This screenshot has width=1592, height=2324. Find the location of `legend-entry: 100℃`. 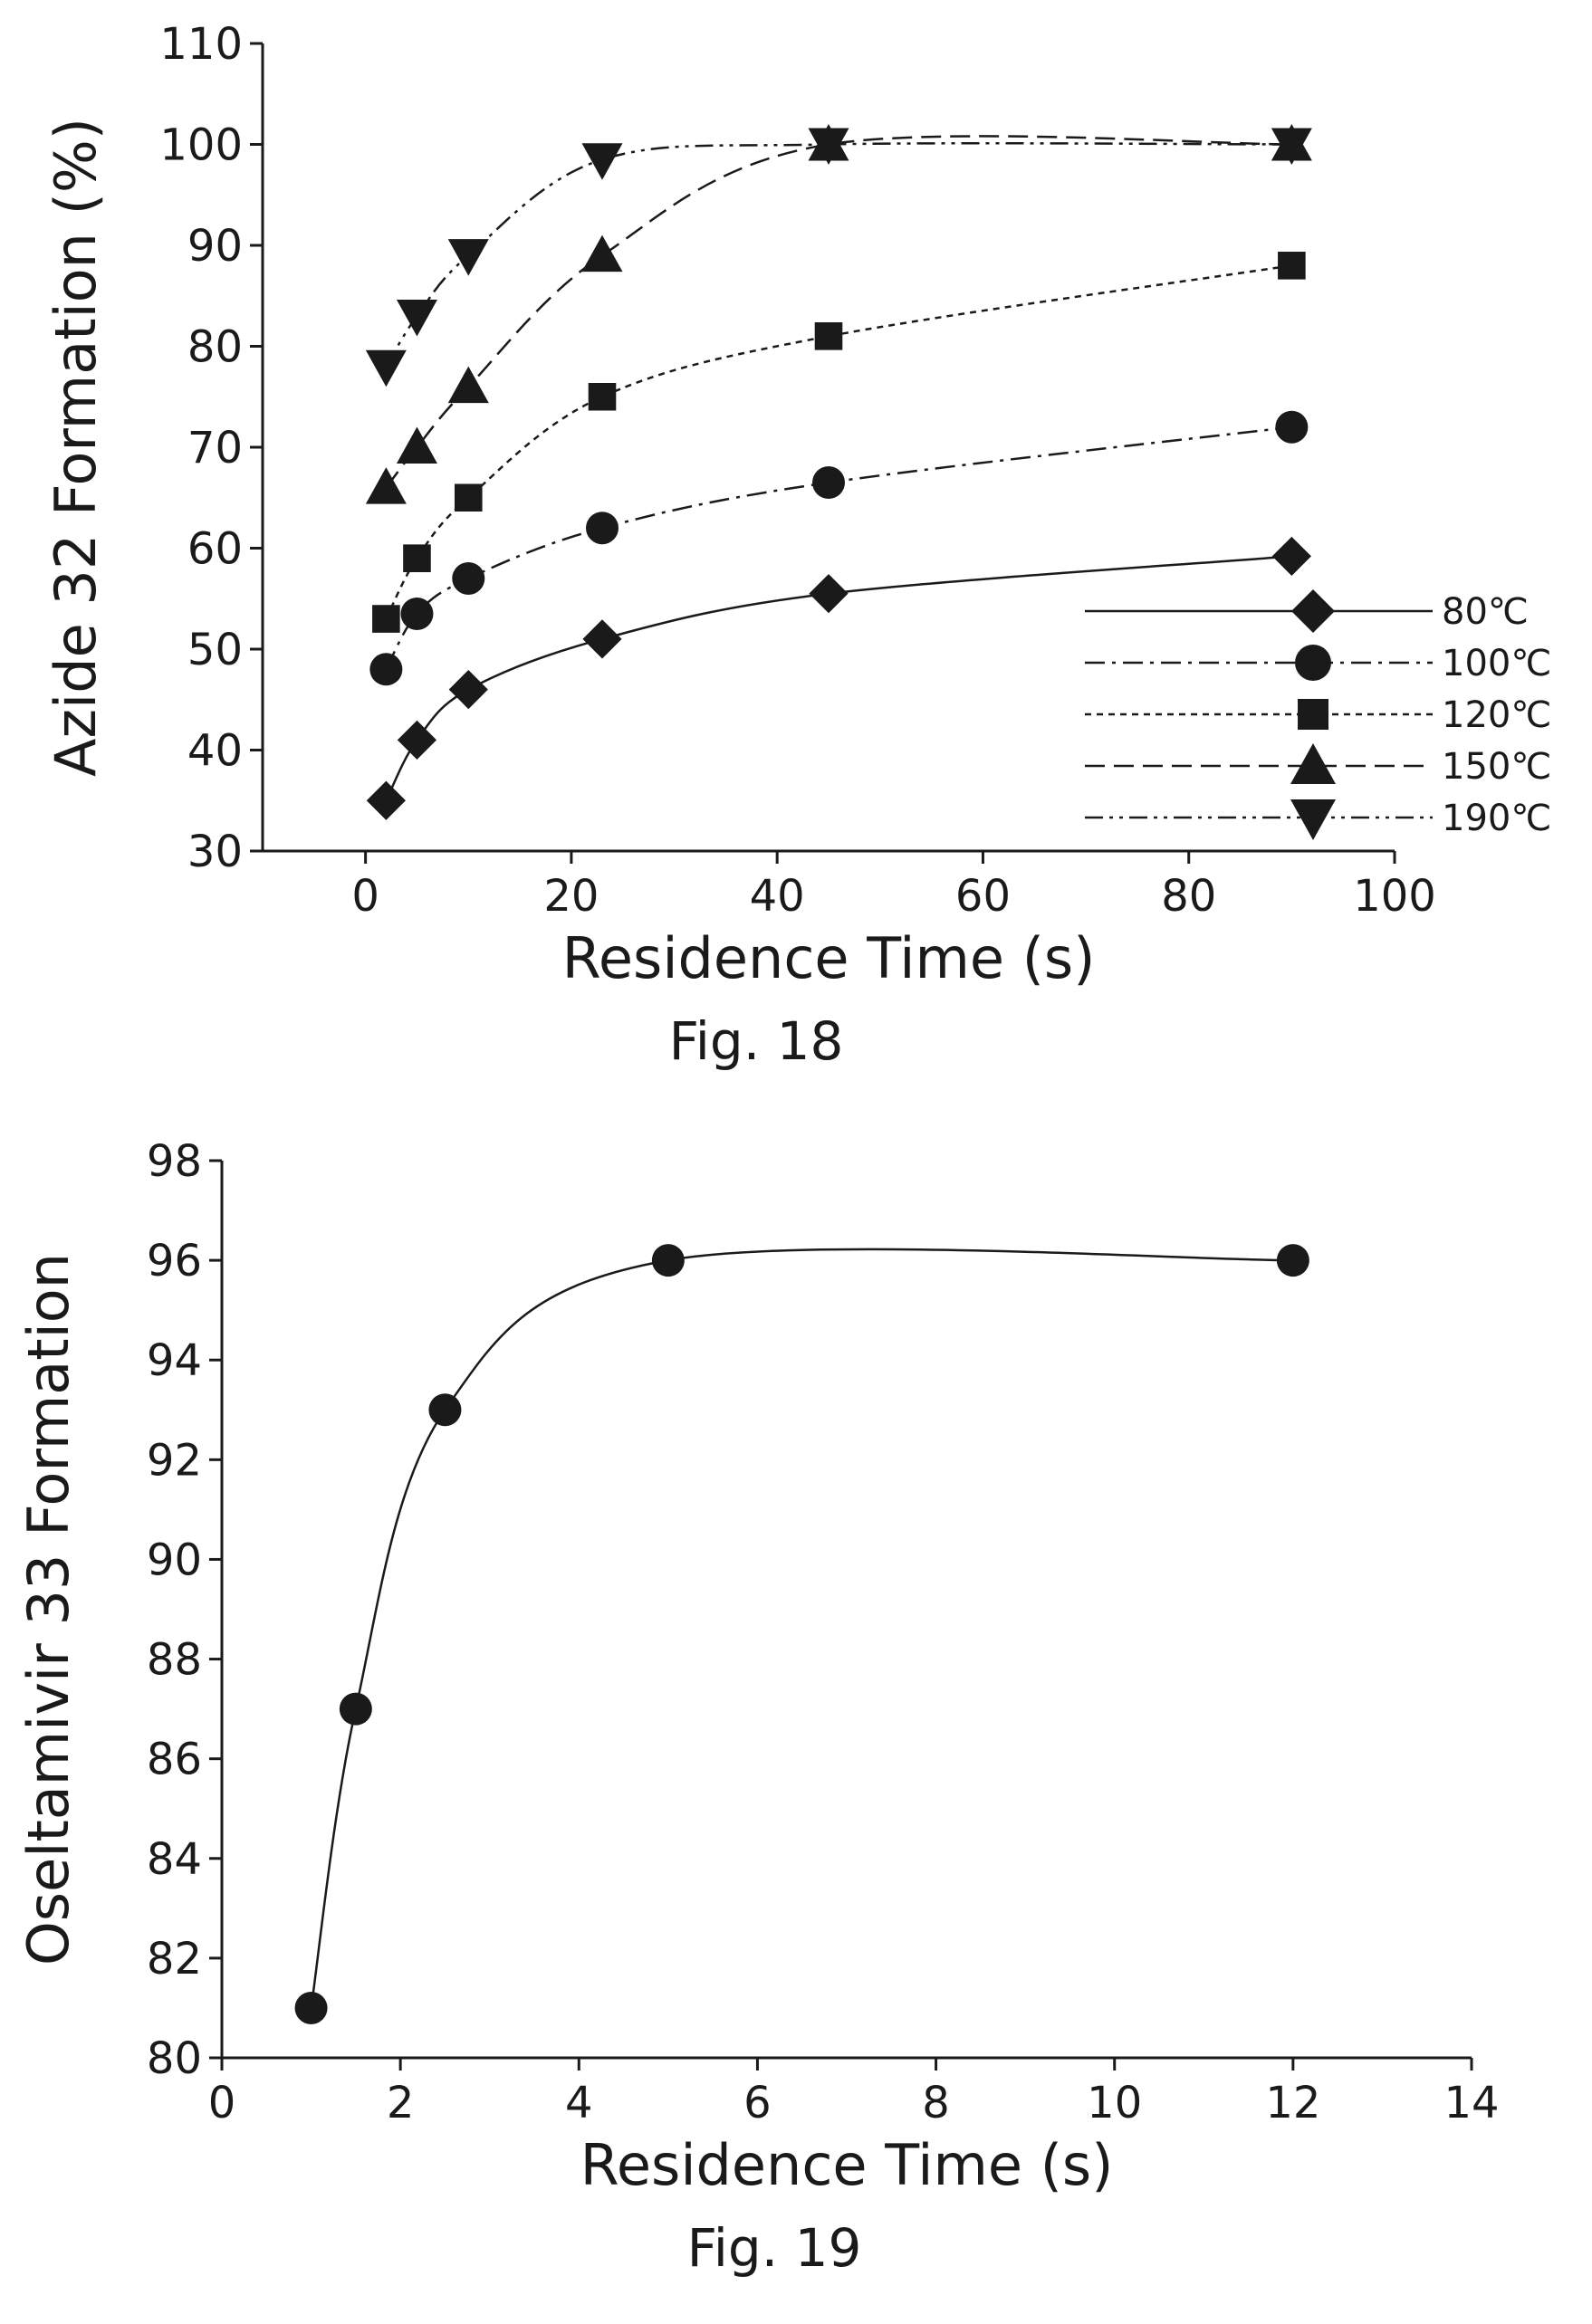

legend-entry: 100℃ is located at coordinates (1318, 663).